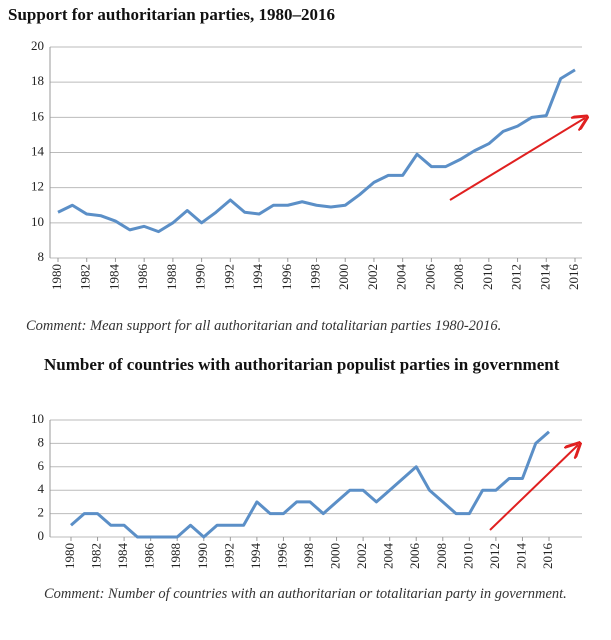  I want to click on y-tick-label: 2, so click(41, 512).